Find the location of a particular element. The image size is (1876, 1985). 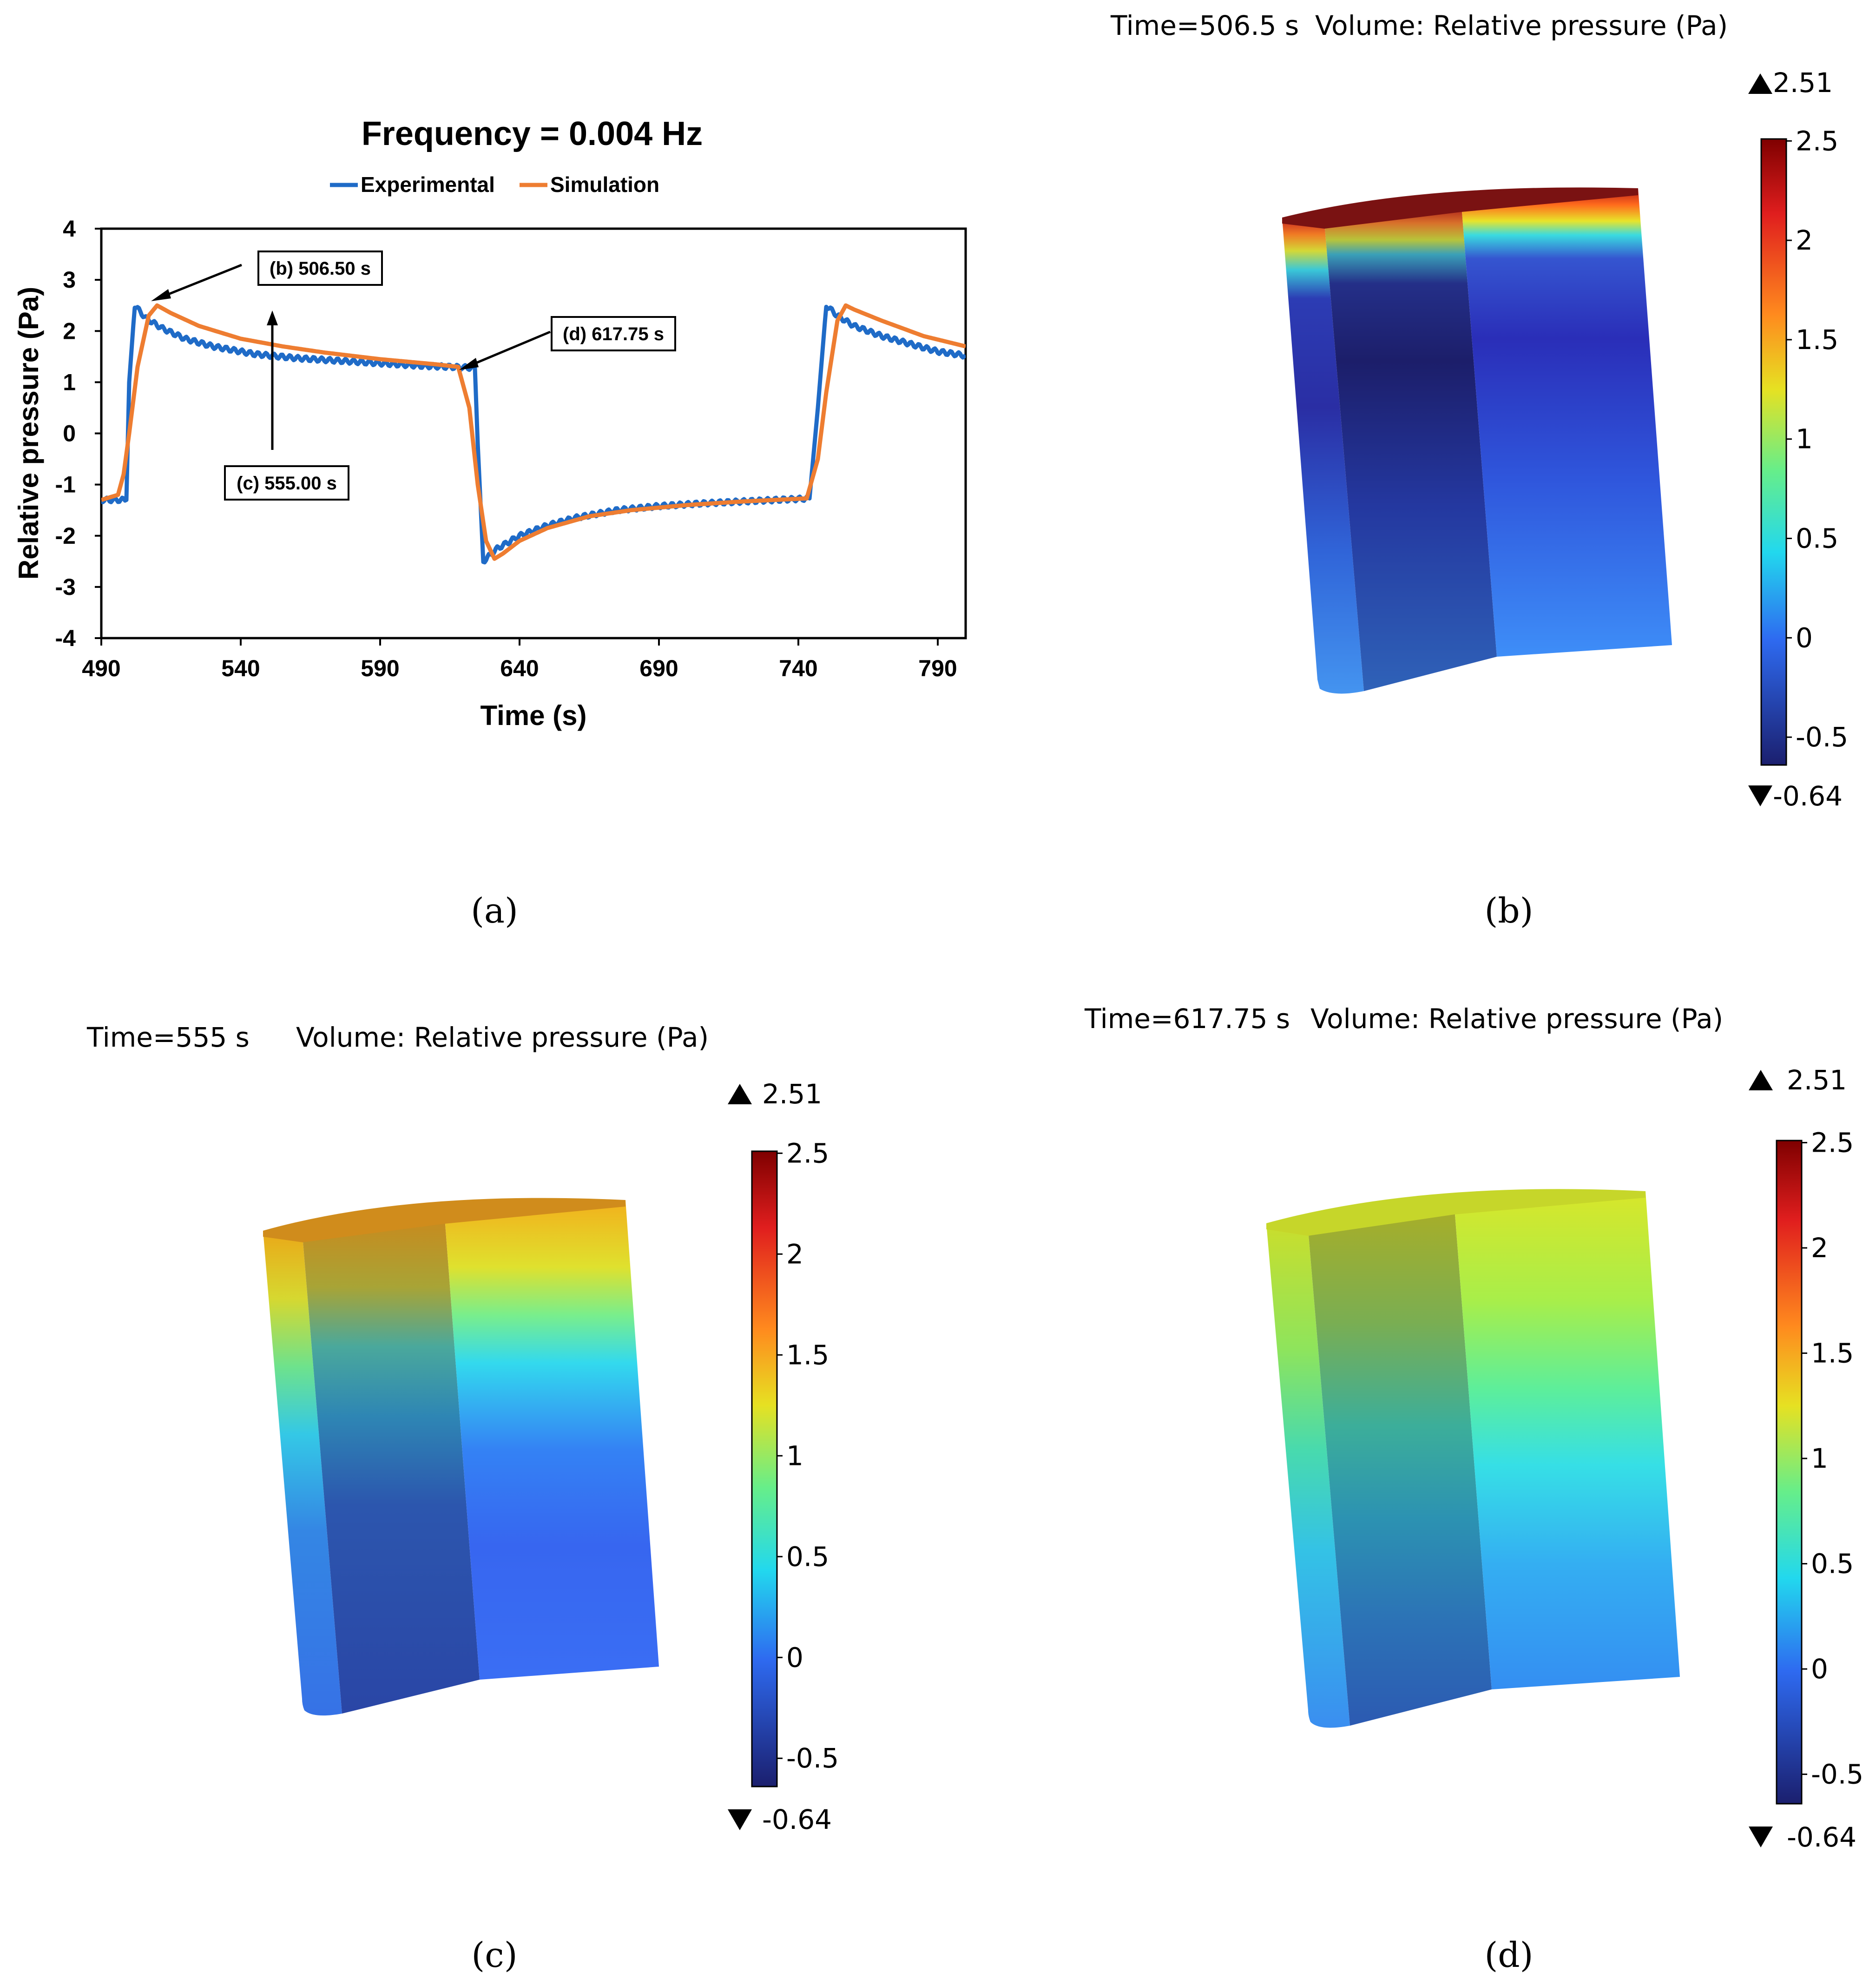

panel-caption-b: (b) is located at coordinates (1508, 911).